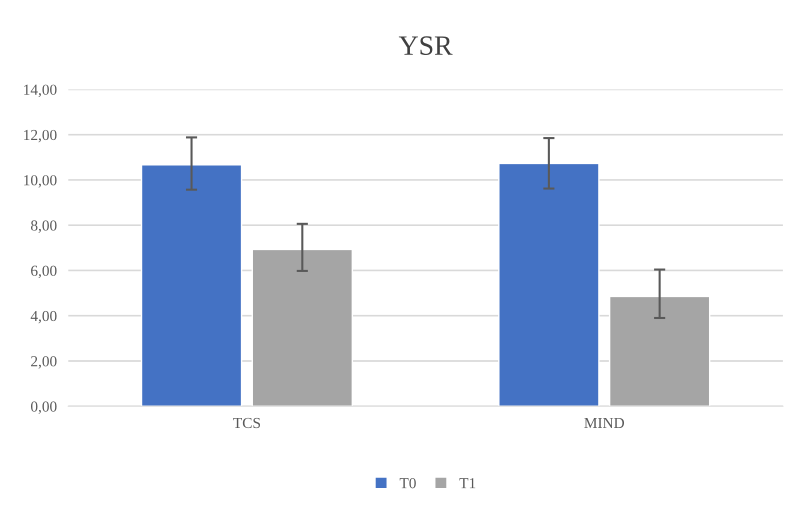 Image resolution: width=803 pixels, height=511 pixels. I want to click on y-tick-label: 14,00, so click(40, 91).